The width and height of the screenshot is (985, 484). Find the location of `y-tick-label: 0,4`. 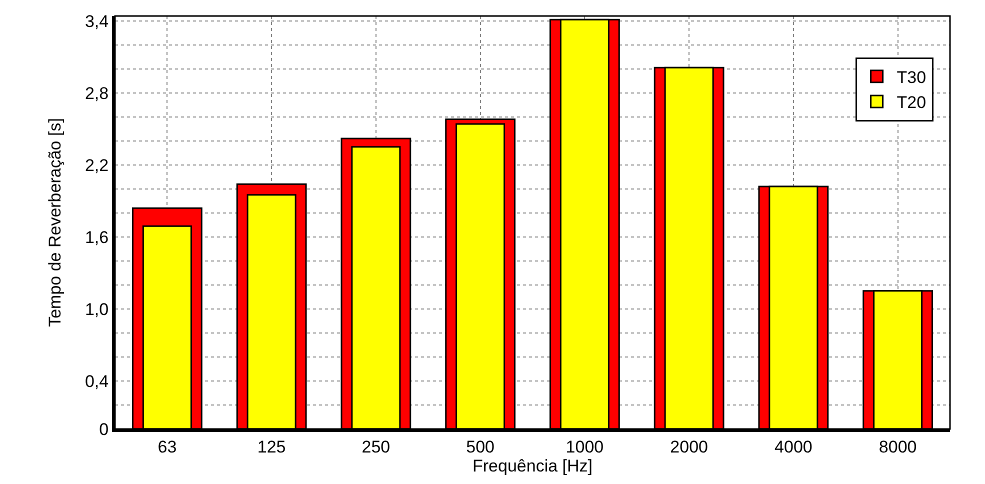

y-tick-label: 0,4 is located at coordinates (96, 381).